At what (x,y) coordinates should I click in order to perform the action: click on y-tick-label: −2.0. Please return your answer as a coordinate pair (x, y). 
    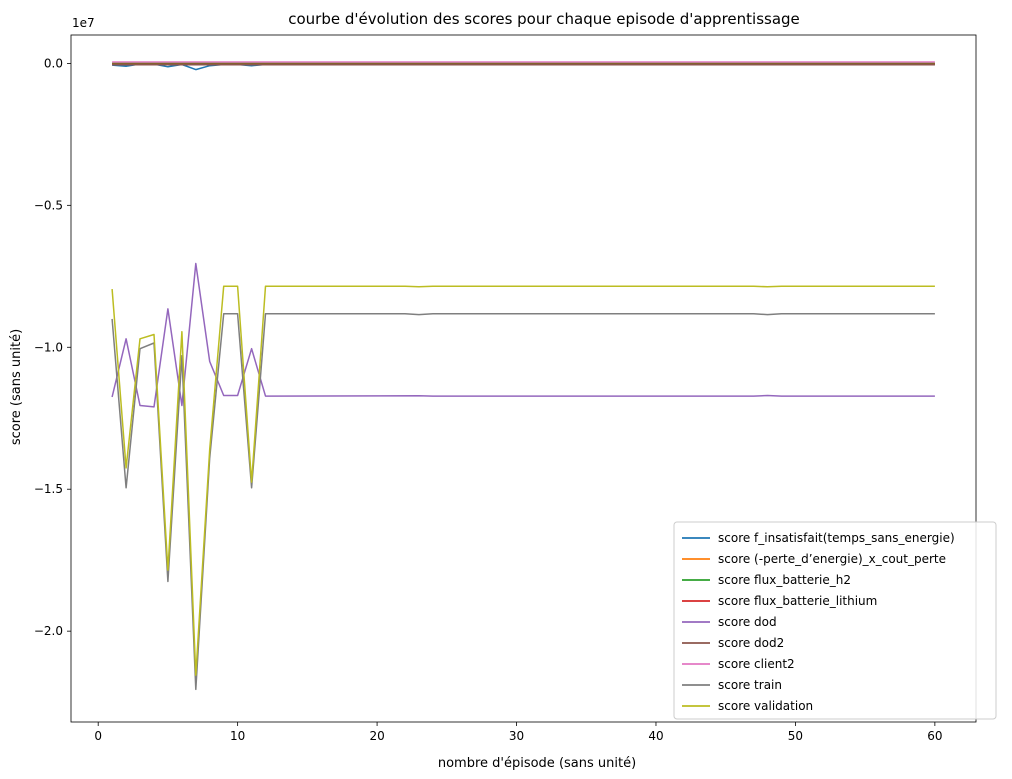
    Looking at the image, I should click on (48, 631).